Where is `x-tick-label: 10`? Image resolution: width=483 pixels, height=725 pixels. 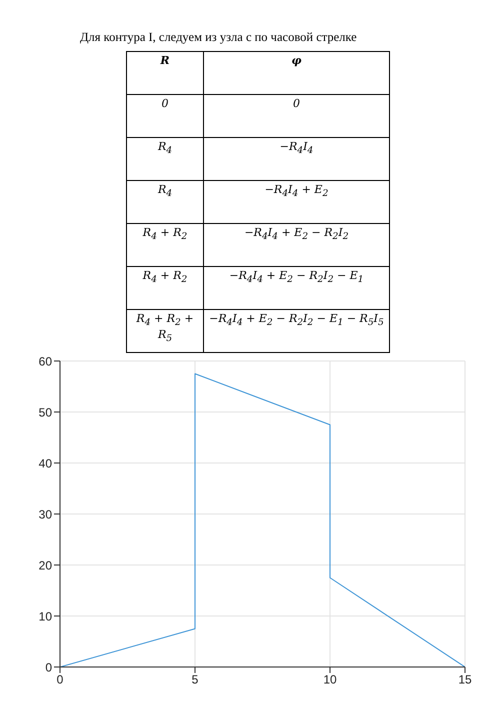
x-tick-label: 10 is located at coordinates (330, 679).